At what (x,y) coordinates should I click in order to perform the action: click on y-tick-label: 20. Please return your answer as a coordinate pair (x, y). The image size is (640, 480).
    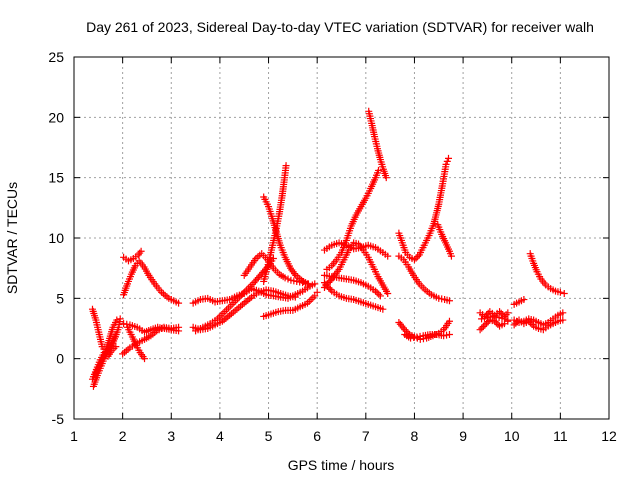
    Looking at the image, I should click on (56, 117).